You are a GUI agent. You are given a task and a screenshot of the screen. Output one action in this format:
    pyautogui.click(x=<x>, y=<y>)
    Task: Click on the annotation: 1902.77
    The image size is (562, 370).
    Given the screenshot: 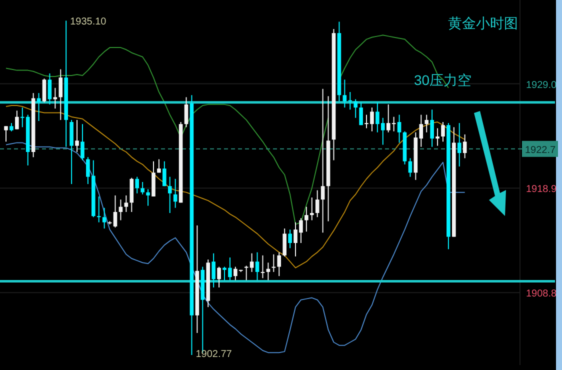 What is the action you would take?
    pyautogui.click(x=214, y=354)
    